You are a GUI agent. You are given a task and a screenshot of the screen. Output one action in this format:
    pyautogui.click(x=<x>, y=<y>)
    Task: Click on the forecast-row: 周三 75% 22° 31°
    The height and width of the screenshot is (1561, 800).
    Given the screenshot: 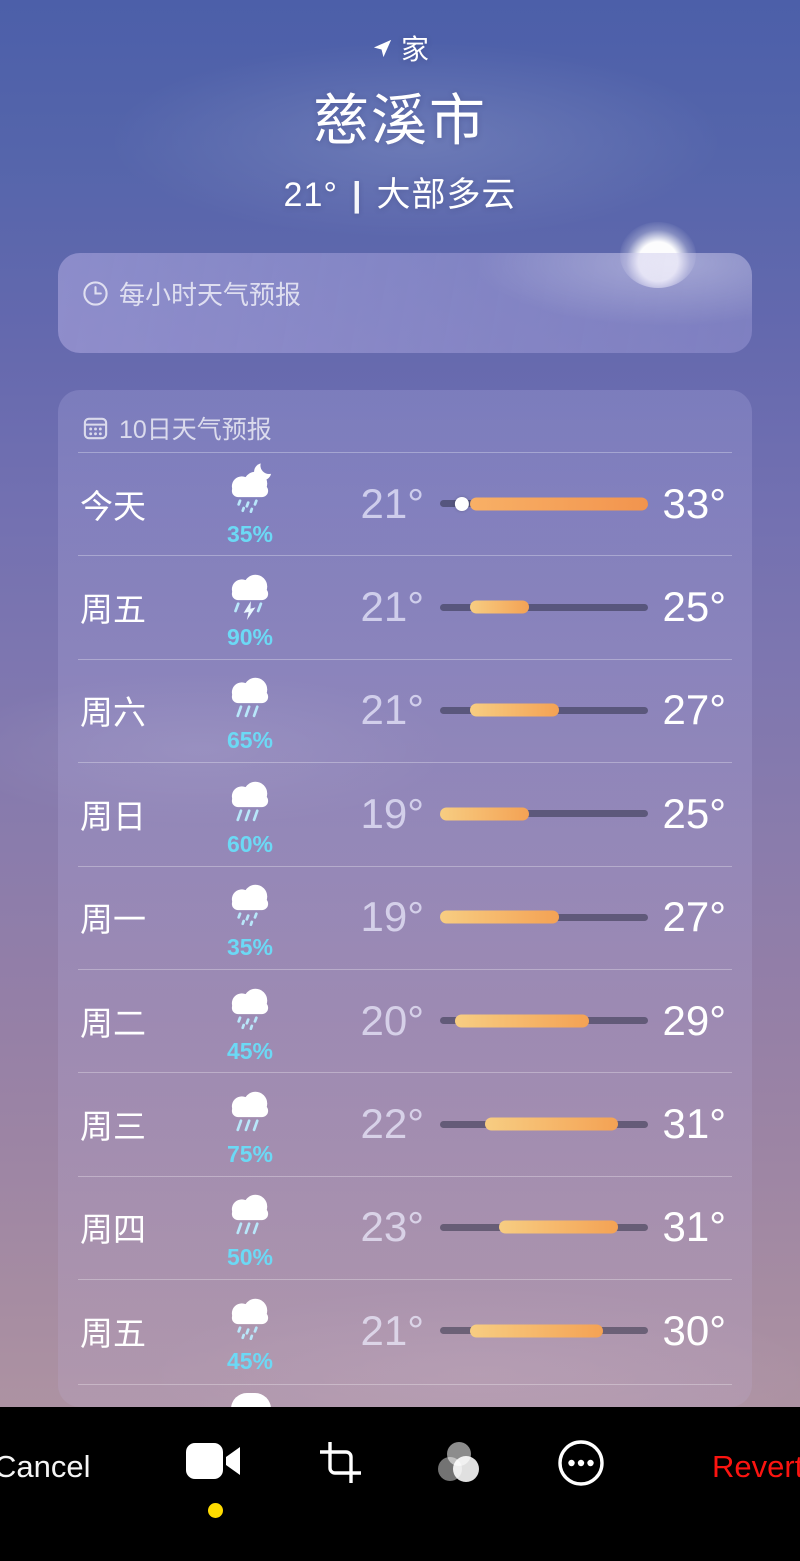 What is the action you would take?
    pyautogui.click(x=405, y=1123)
    